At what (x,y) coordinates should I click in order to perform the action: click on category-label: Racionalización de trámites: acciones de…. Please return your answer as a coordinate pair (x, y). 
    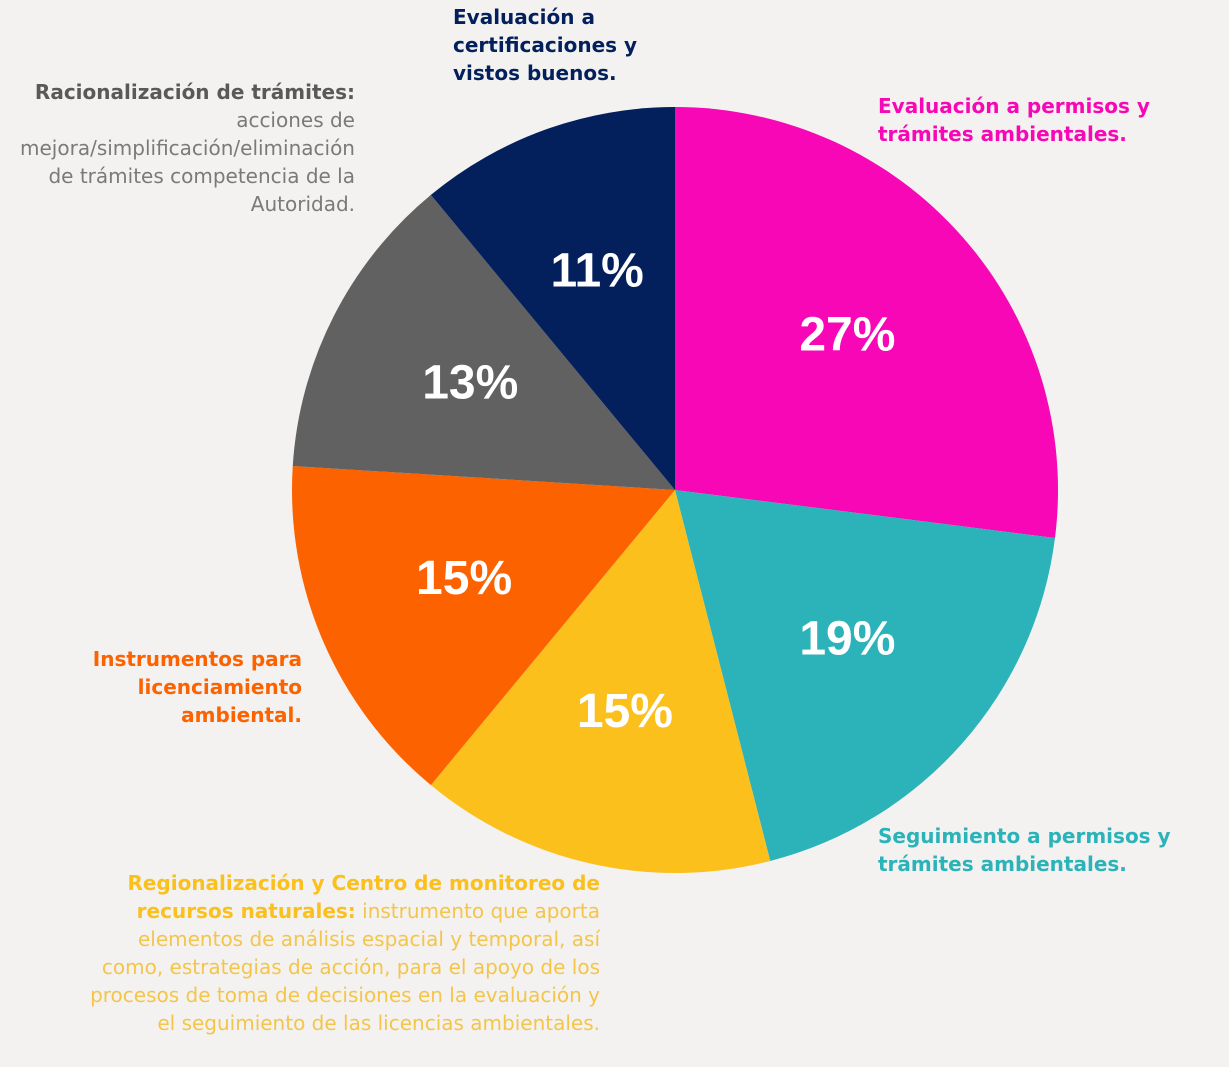
    Looking at the image, I should click on (177, 148).